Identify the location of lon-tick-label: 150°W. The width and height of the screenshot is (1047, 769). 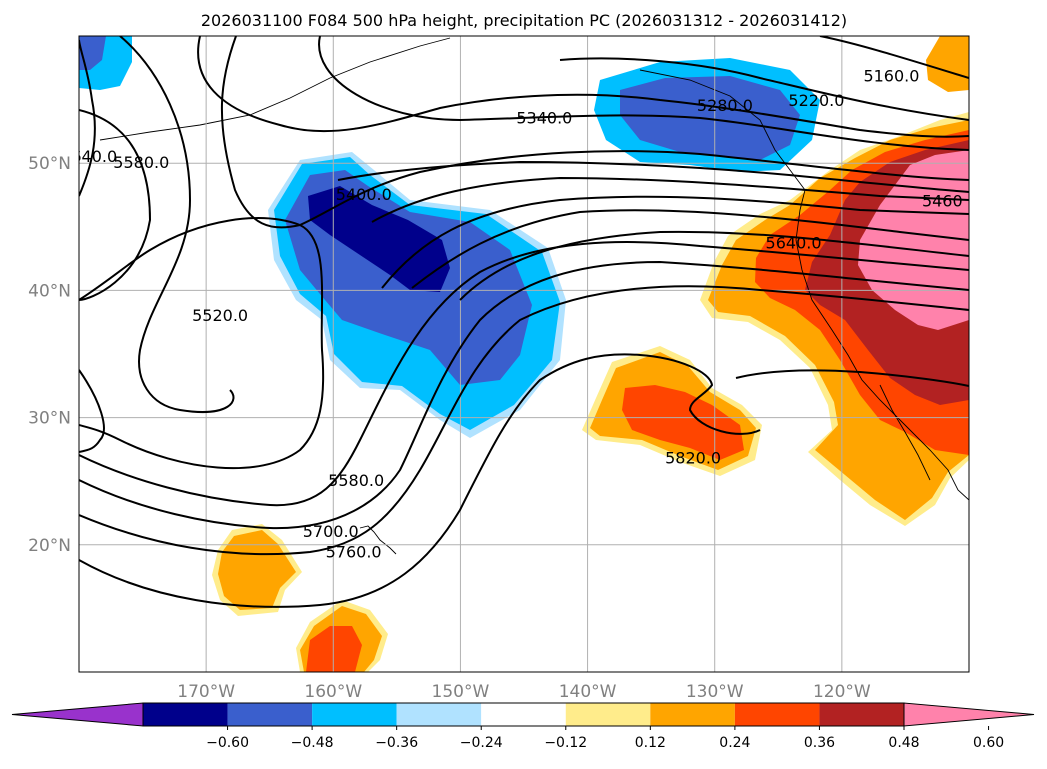
(461, 692).